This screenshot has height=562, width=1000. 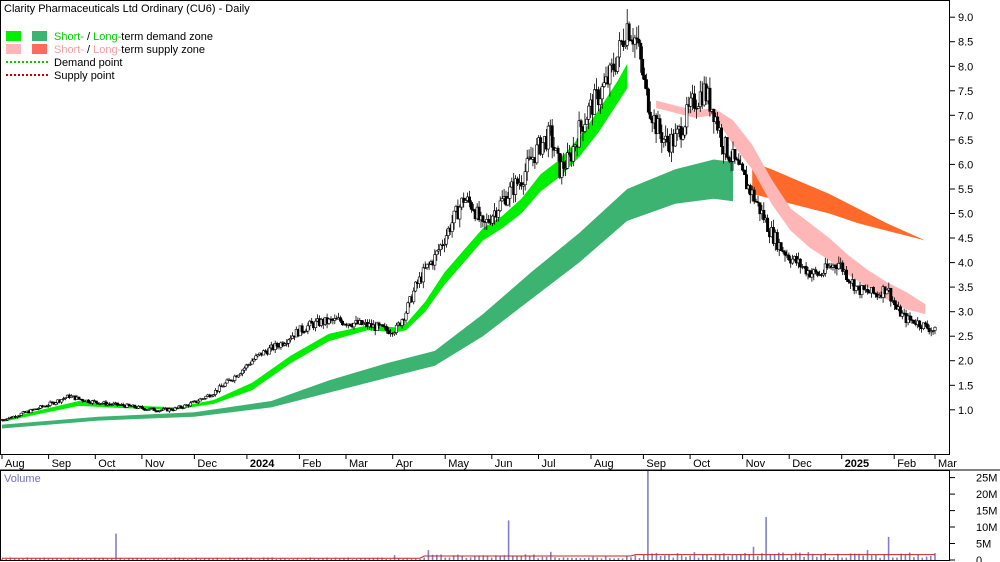 What do you see at coordinates (84, 76) in the screenshot?
I see `legend-supply-point-label: Supply point` at bounding box center [84, 76].